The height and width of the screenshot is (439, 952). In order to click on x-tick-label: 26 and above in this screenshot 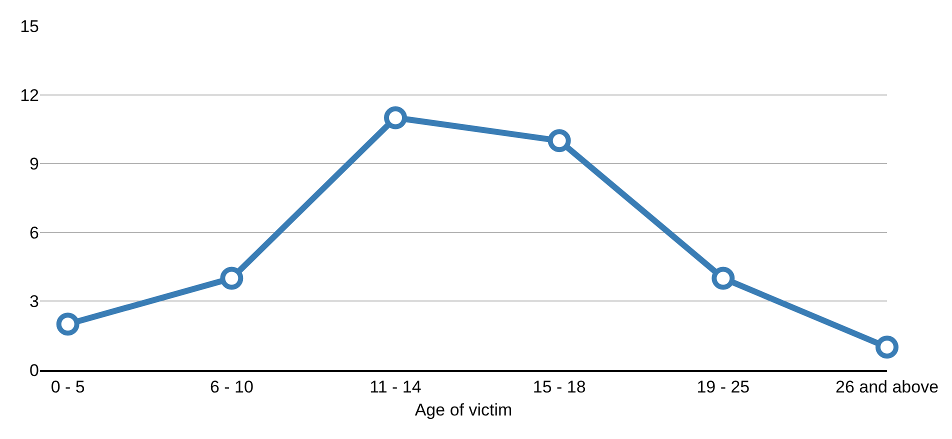, I will do `click(887, 386)`.